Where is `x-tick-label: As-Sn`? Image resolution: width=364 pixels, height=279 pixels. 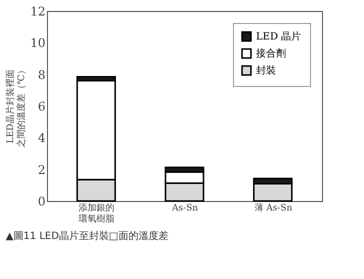 x-tick-label: As-Sn is located at coordinates (184, 209).